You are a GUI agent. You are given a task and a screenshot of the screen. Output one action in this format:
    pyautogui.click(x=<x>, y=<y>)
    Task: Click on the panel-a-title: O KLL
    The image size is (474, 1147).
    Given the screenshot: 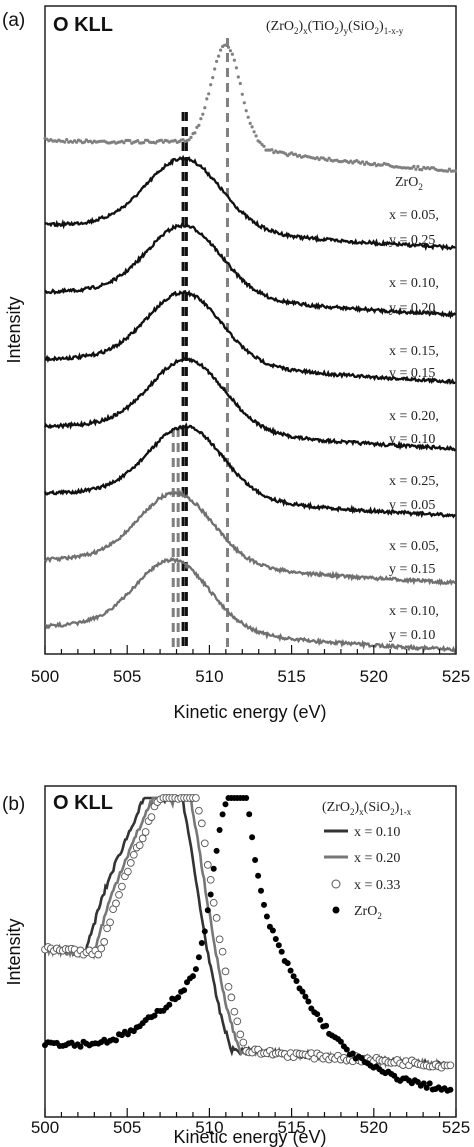 What is the action you would take?
    pyautogui.click(x=83, y=25)
    